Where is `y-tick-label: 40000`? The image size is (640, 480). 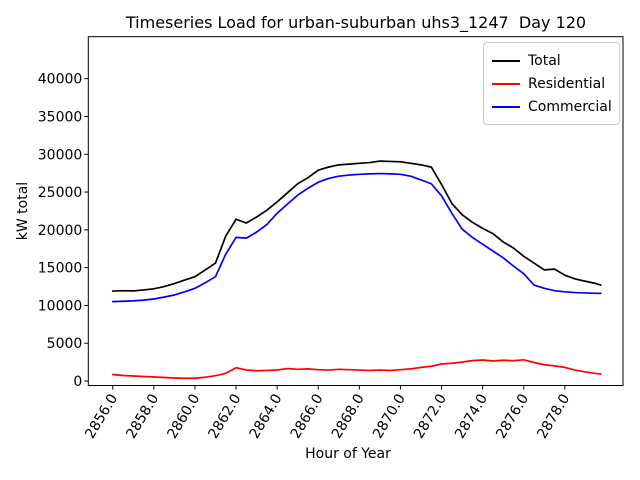 y-tick-label: 40000 is located at coordinates (60, 80).